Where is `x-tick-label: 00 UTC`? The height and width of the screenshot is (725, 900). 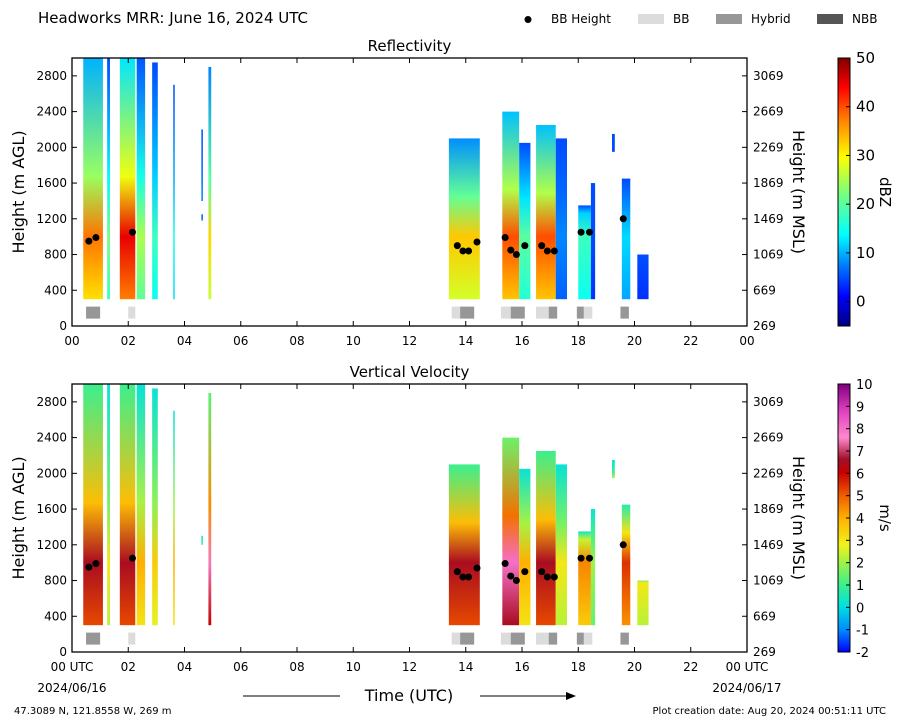 x-tick-label: 00 UTC is located at coordinates (747, 667).